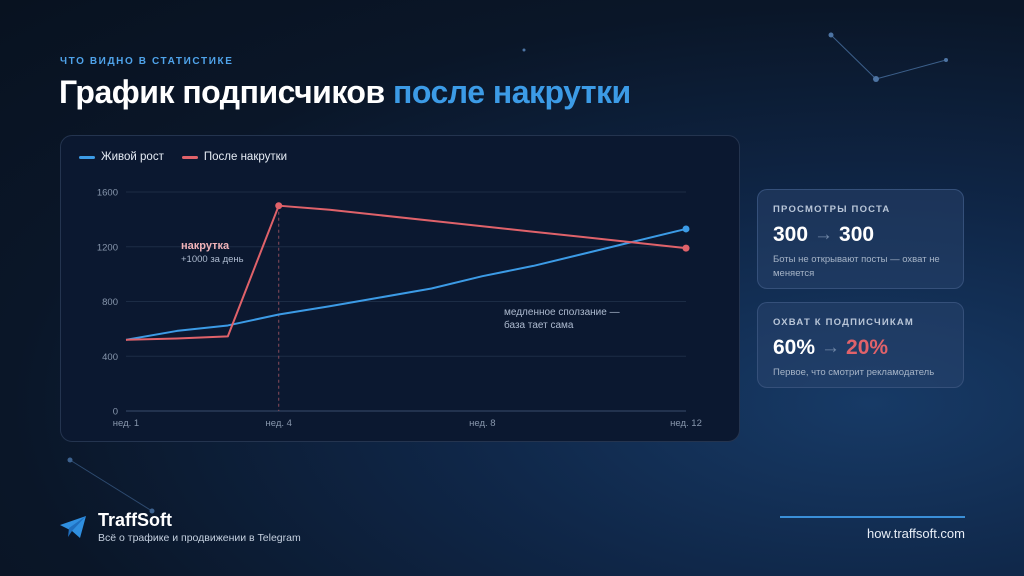 This screenshot has width=1024, height=576. I want to click on page-title: График подписчиков после накрутки, so click(345, 92).